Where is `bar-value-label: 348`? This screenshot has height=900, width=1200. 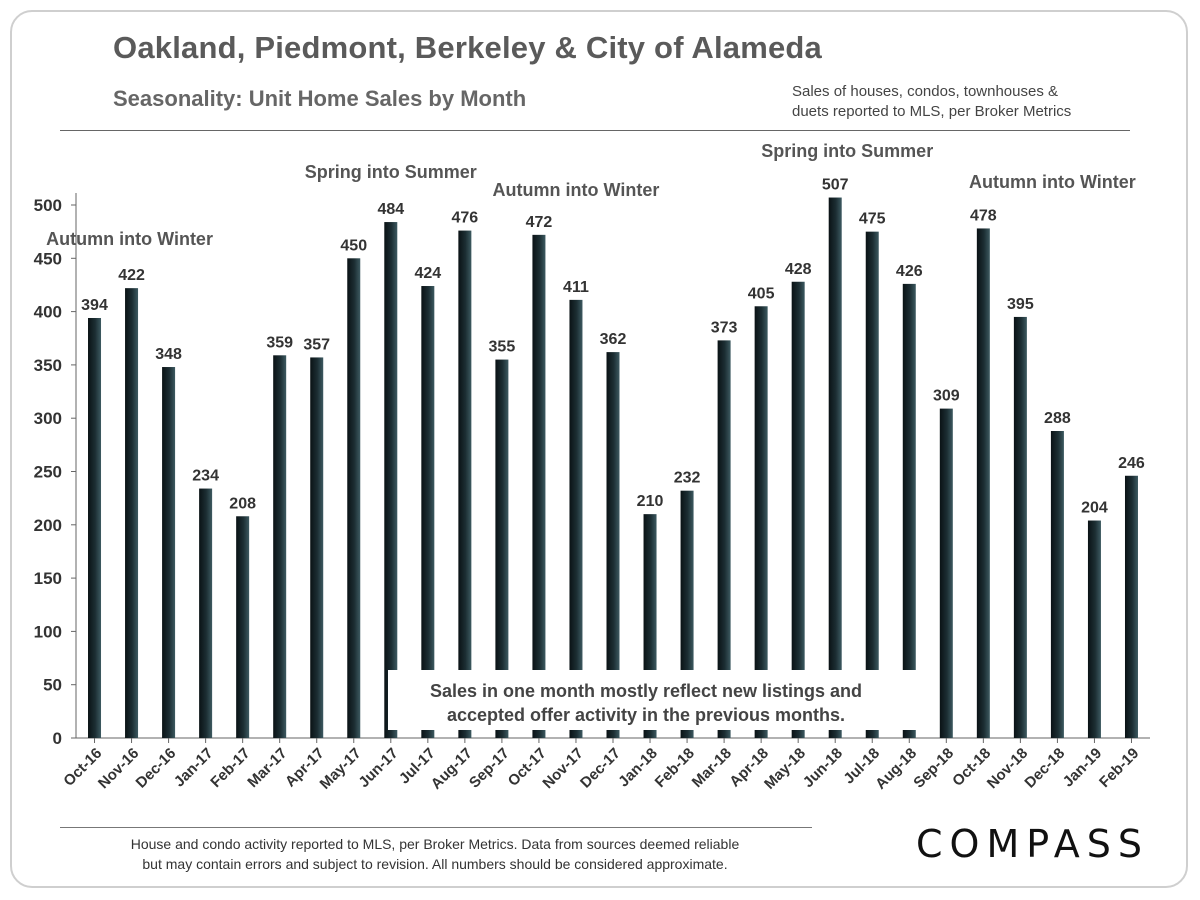
bar-value-label: 348 is located at coordinates (168, 354).